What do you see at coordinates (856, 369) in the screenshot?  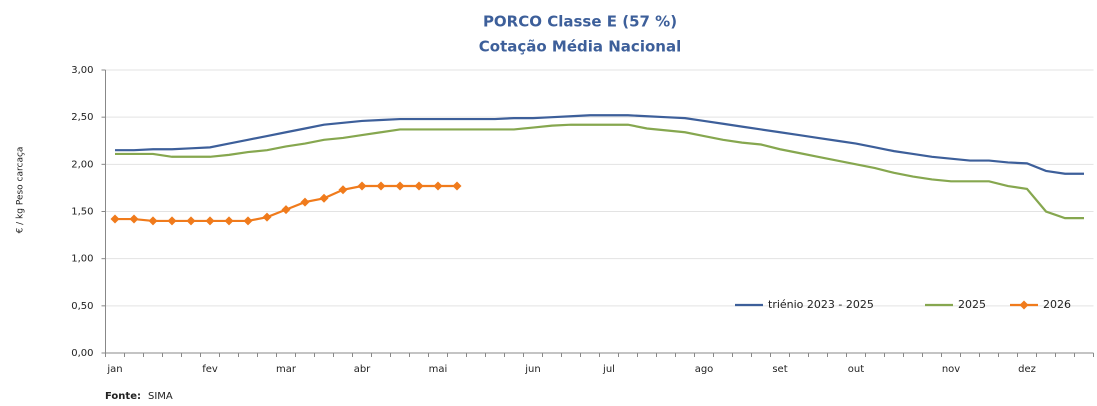 I see `x-tick-label: out` at bounding box center [856, 369].